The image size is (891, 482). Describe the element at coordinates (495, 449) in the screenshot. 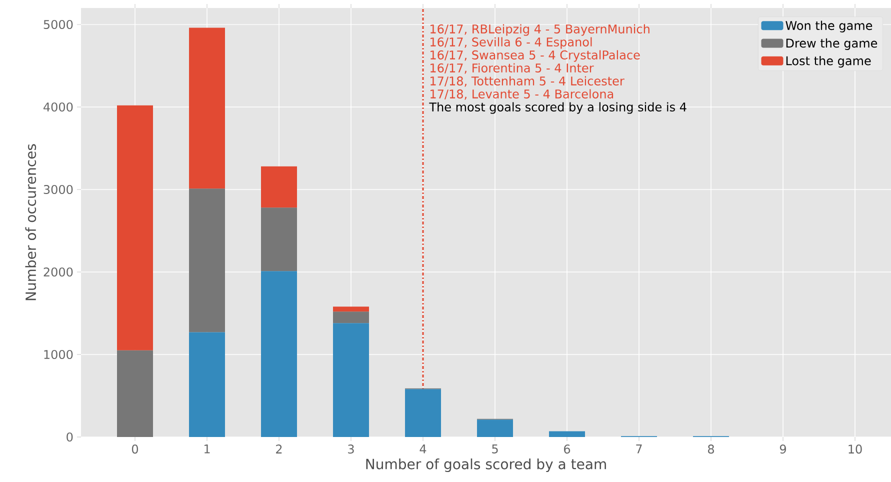

I see `x-tick-label: 5` at that location.